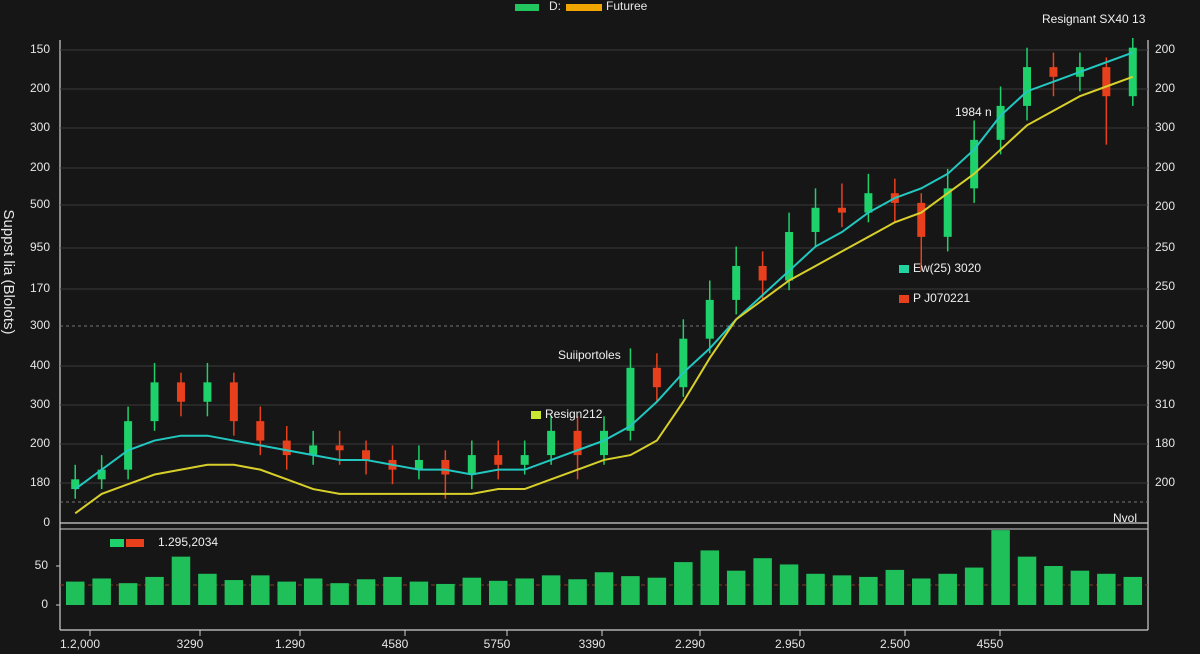 The width and height of the screenshot is (1200, 654). I want to click on x-label: 1.290, so click(290, 644).